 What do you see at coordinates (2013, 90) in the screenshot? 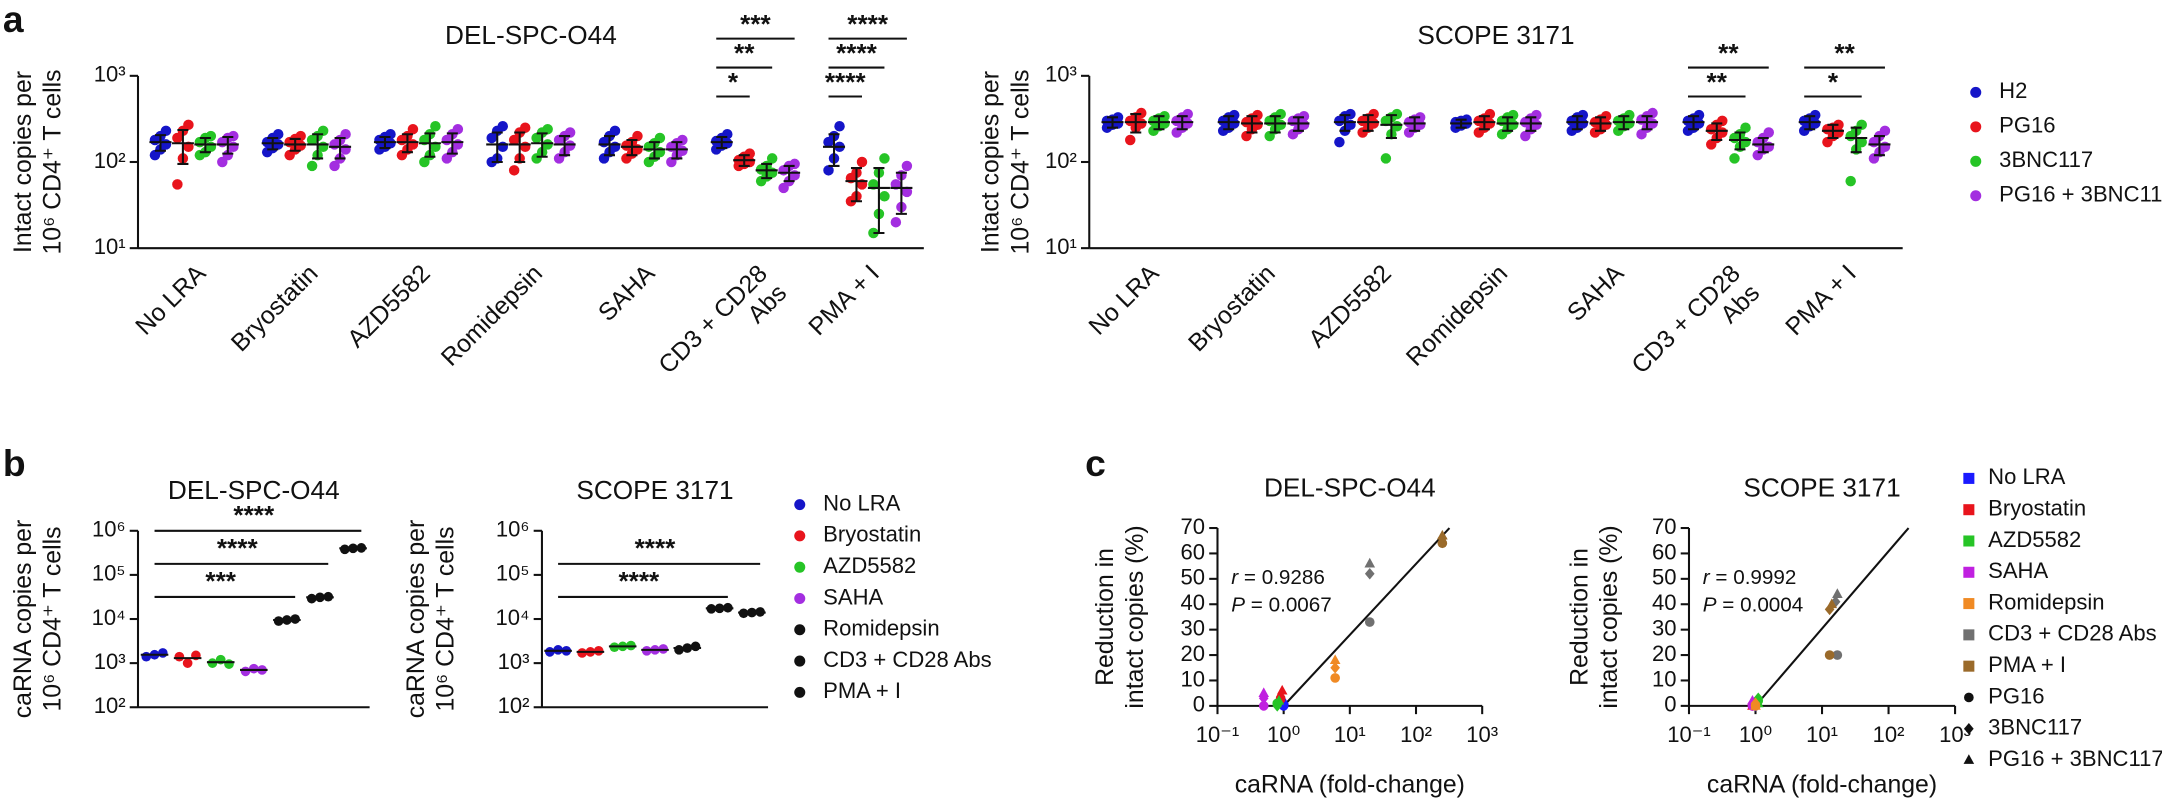
I see `legend-label: H2` at bounding box center [2013, 90].